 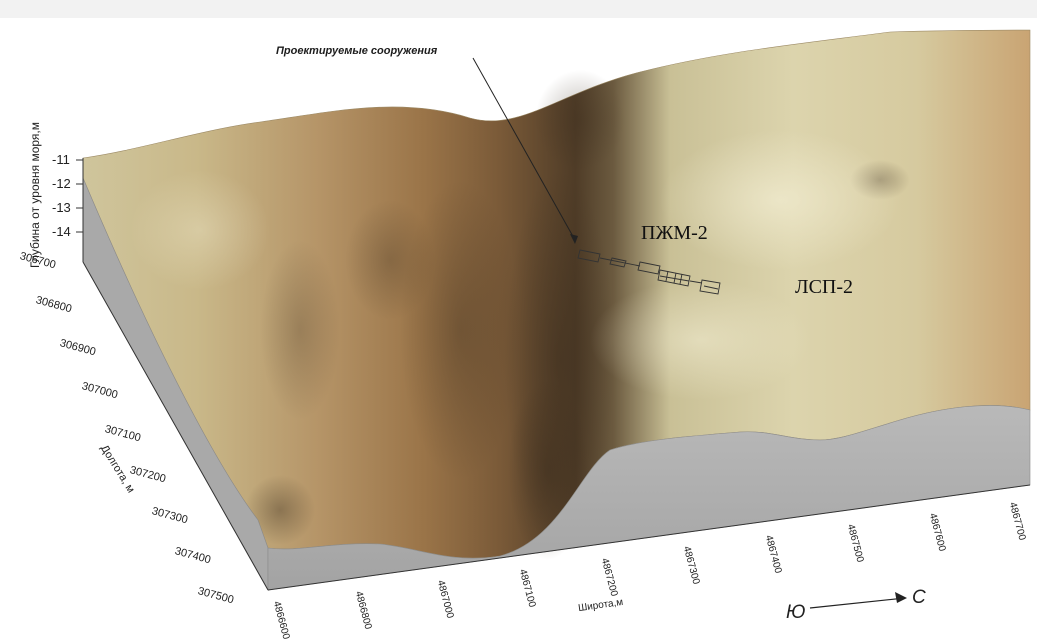 What do you see at coordinates (824, 287) in the screenshot?
I see `object-label-lsp2: ЛСП-2` at bounding box center [824, 287].